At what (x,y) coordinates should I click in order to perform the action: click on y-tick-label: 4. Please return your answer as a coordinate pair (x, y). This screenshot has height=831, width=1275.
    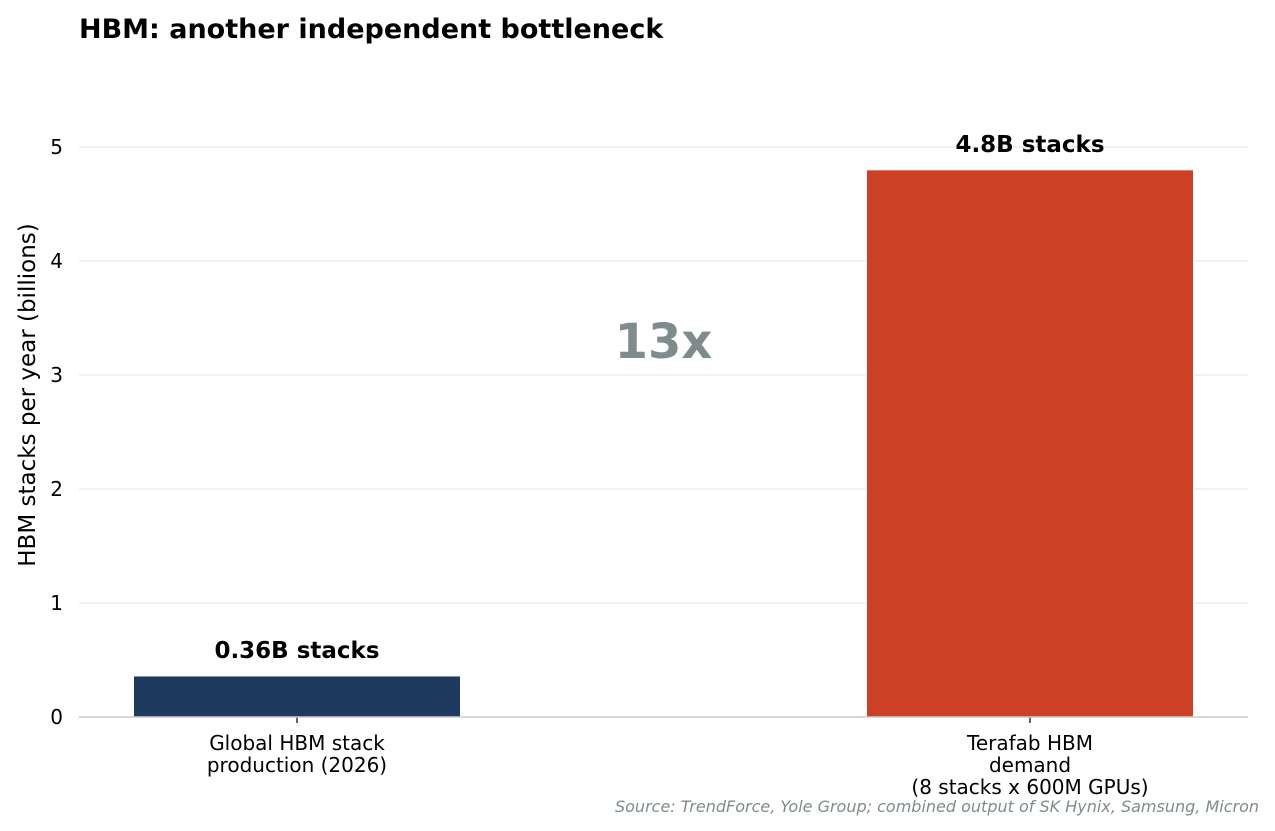
    Looking at the image, I should click on (56, 261).